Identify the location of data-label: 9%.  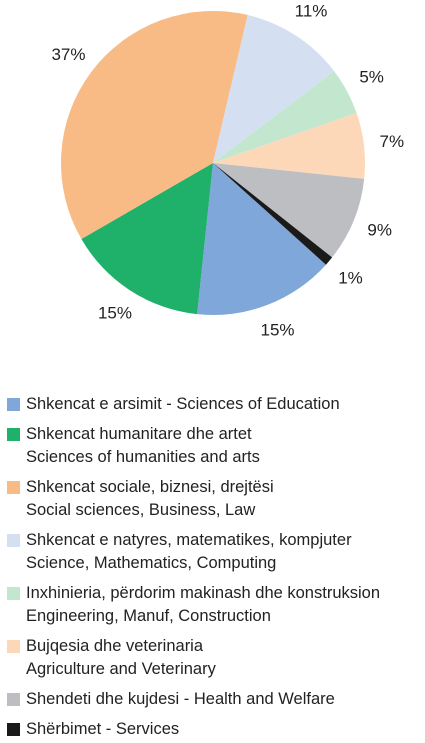
(379, 229).